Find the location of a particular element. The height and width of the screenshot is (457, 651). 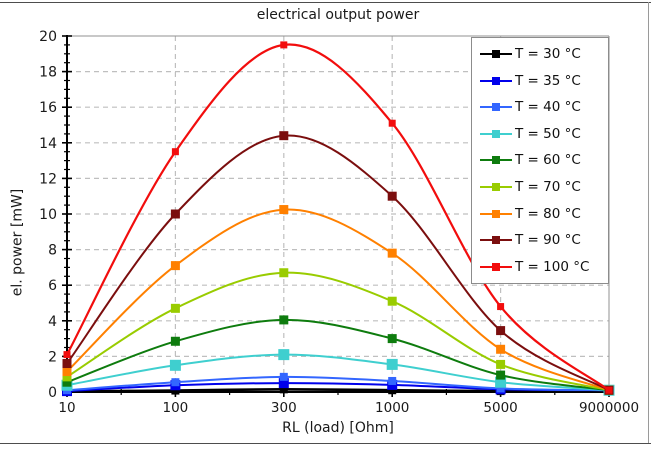

y-tick-label: 4 is located at coordinates (52, 322).